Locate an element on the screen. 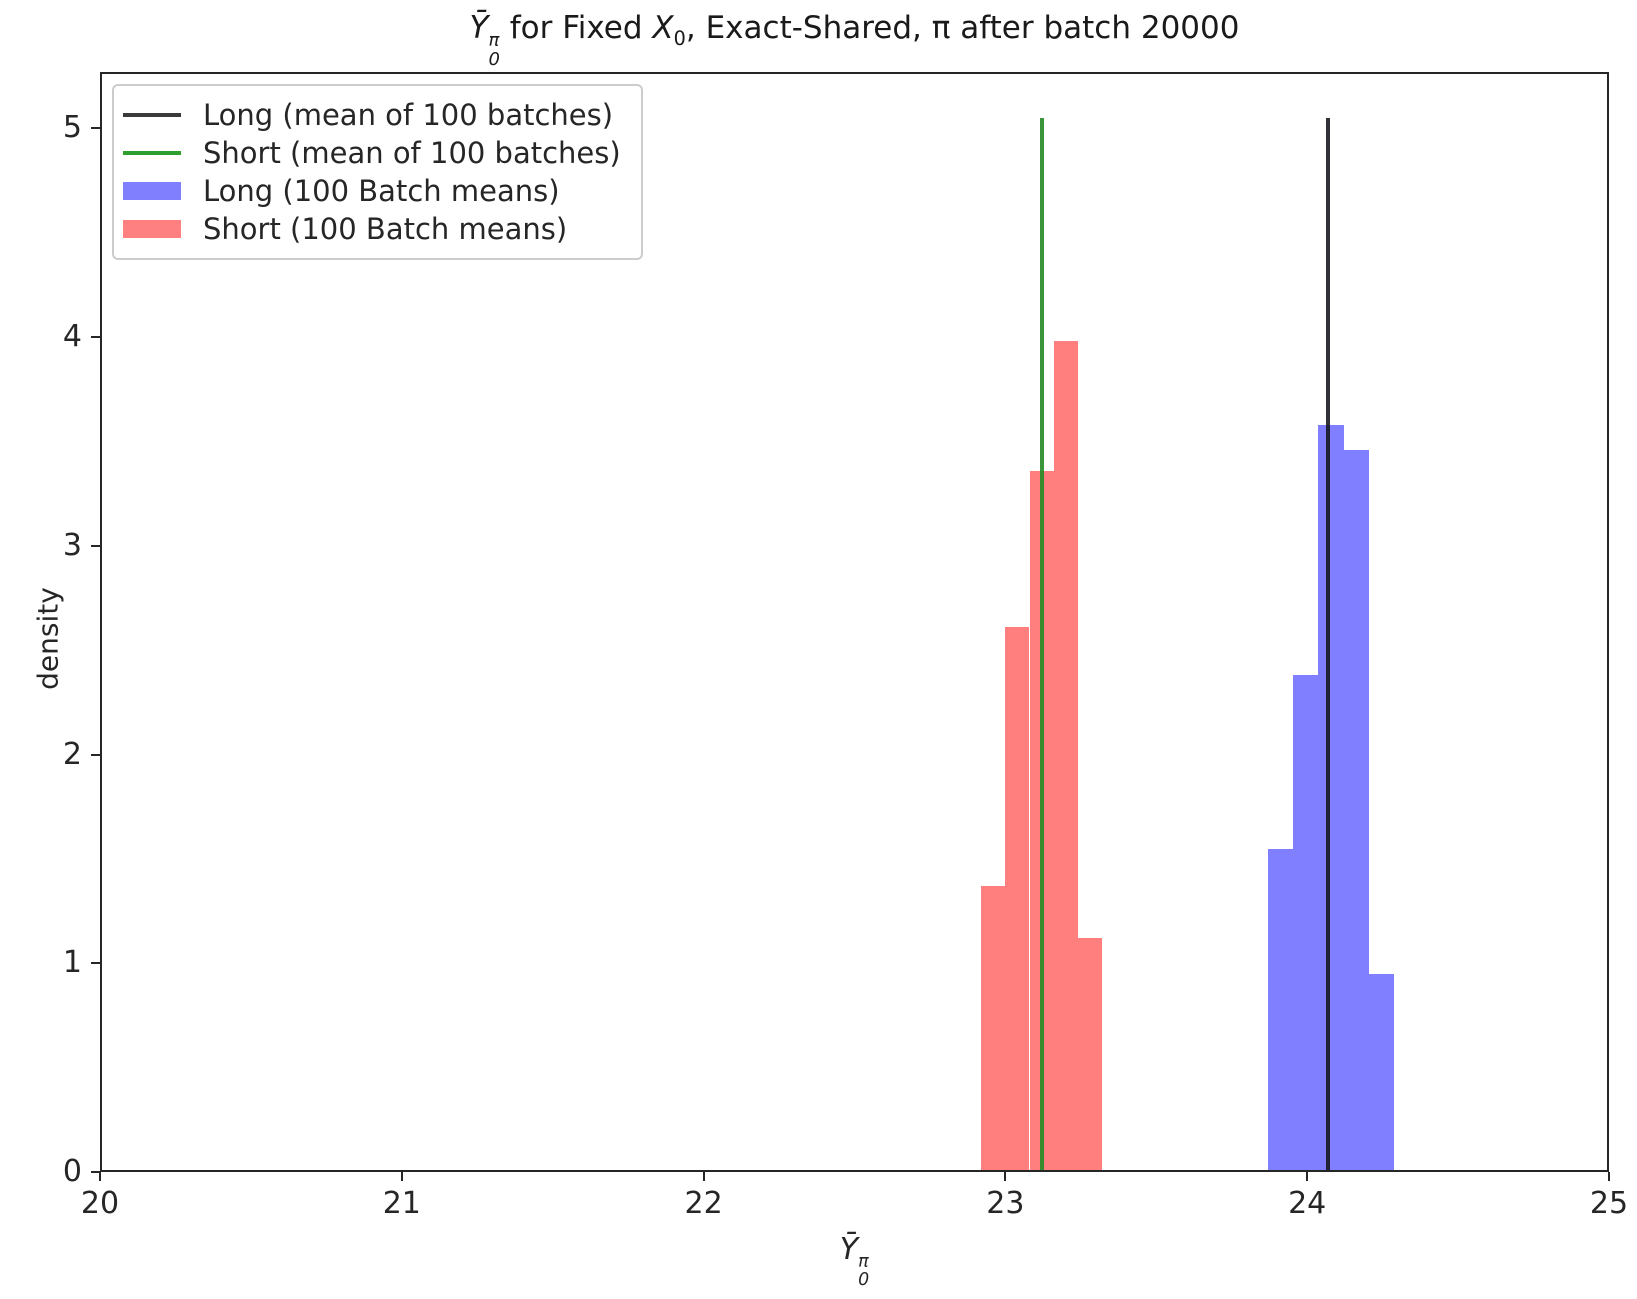  legend-item: Long (100 Batch means) is located at coordinates (372, 191).